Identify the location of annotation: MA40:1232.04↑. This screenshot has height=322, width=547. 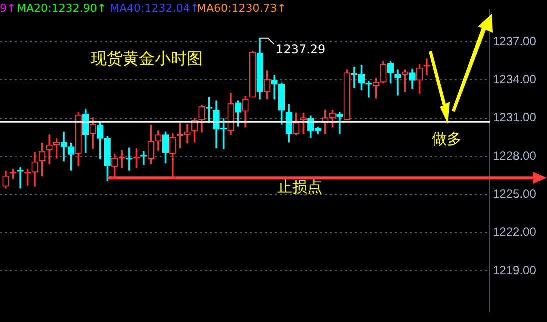
(155, 8).